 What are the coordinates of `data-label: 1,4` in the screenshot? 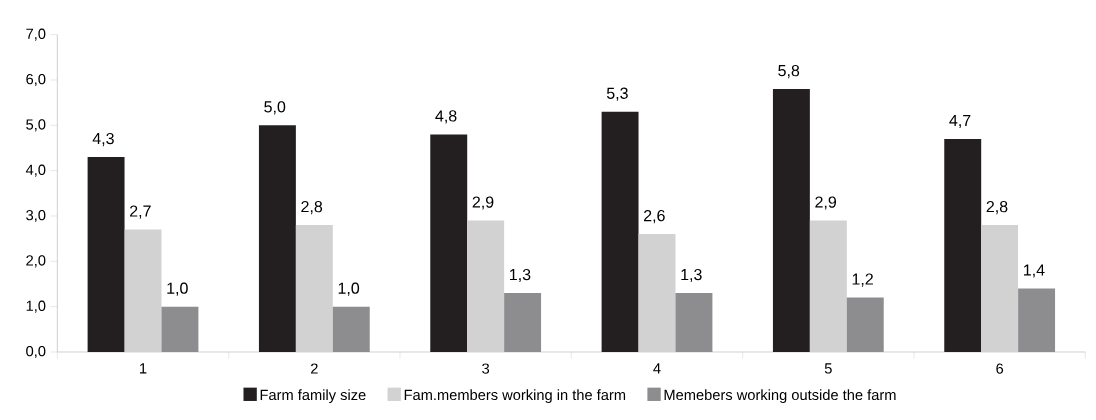 It's located at (1034, 271).